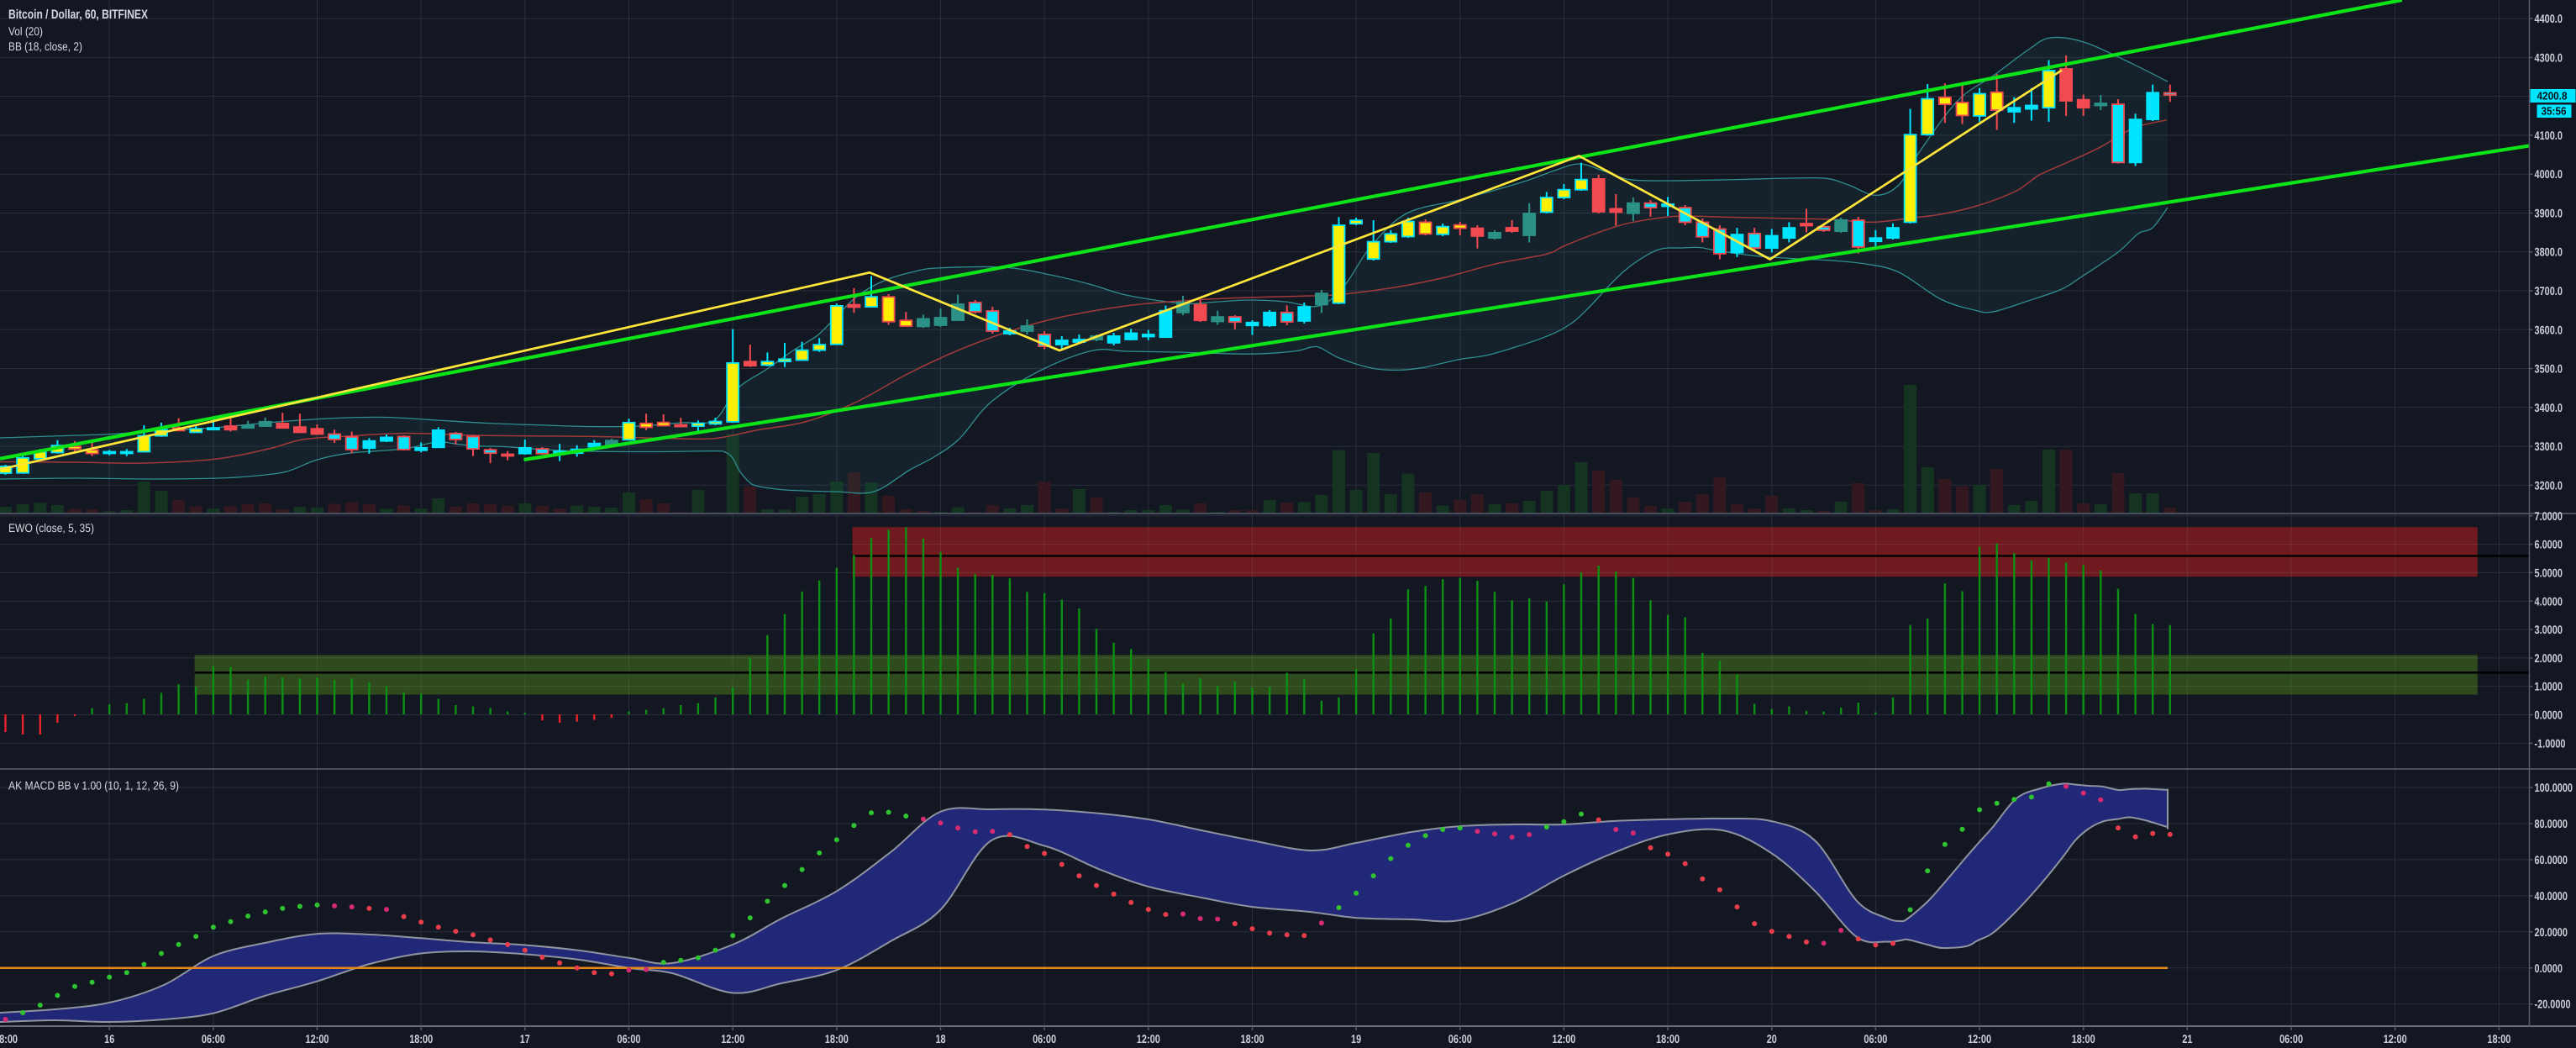 This screenshot has height=1048, width=2576. I want to click on svg-text: 3200.0, so click(2549, 485).